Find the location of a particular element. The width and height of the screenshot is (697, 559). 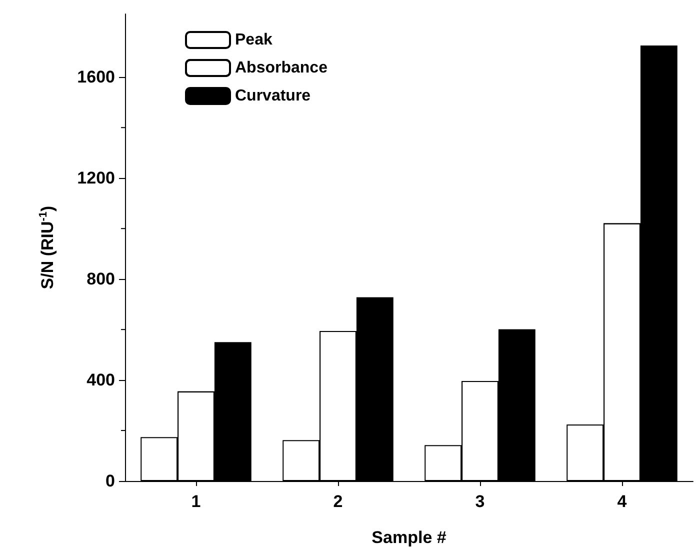

y-tick-label: 1600 is located at coordinates (96, 77).